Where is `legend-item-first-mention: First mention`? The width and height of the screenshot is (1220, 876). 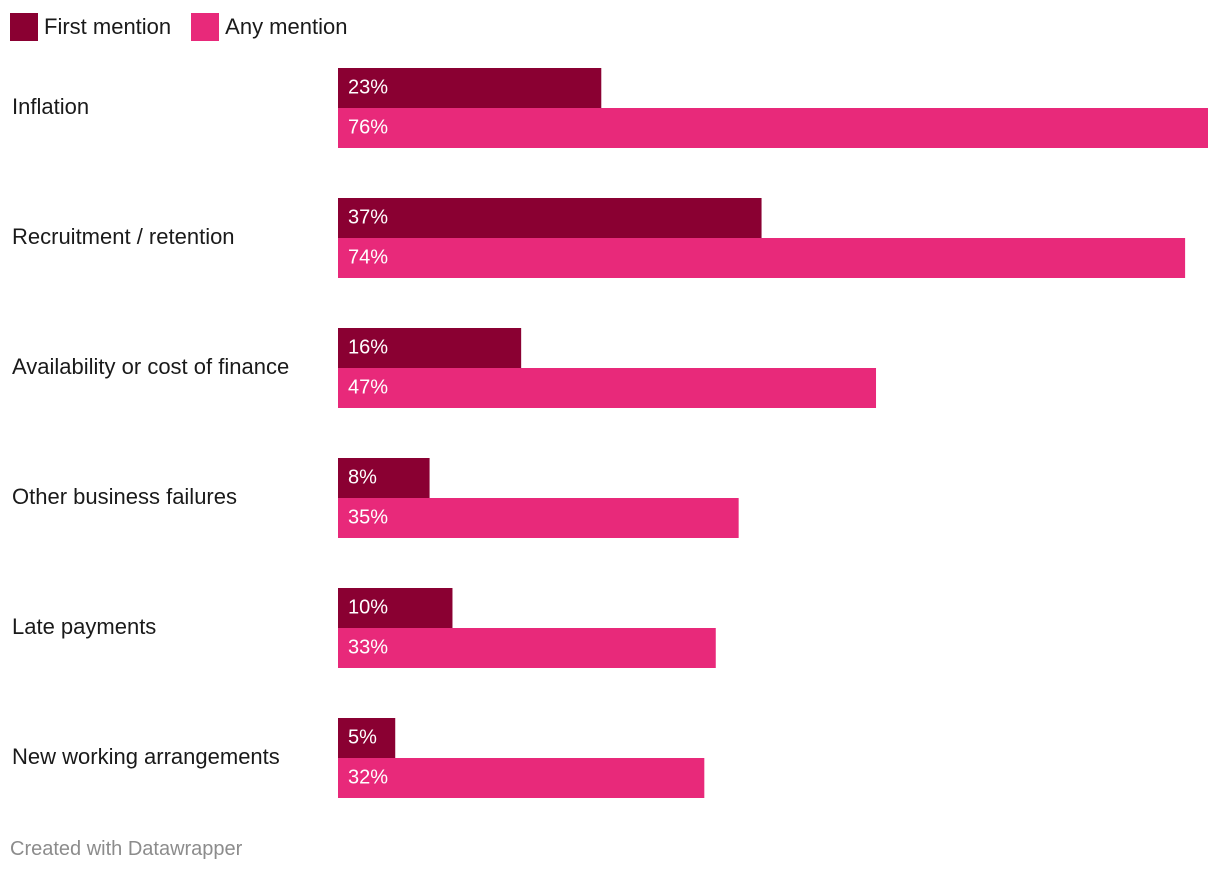 legend-item-first-mention: First mention is located at coordinates (90, 27).